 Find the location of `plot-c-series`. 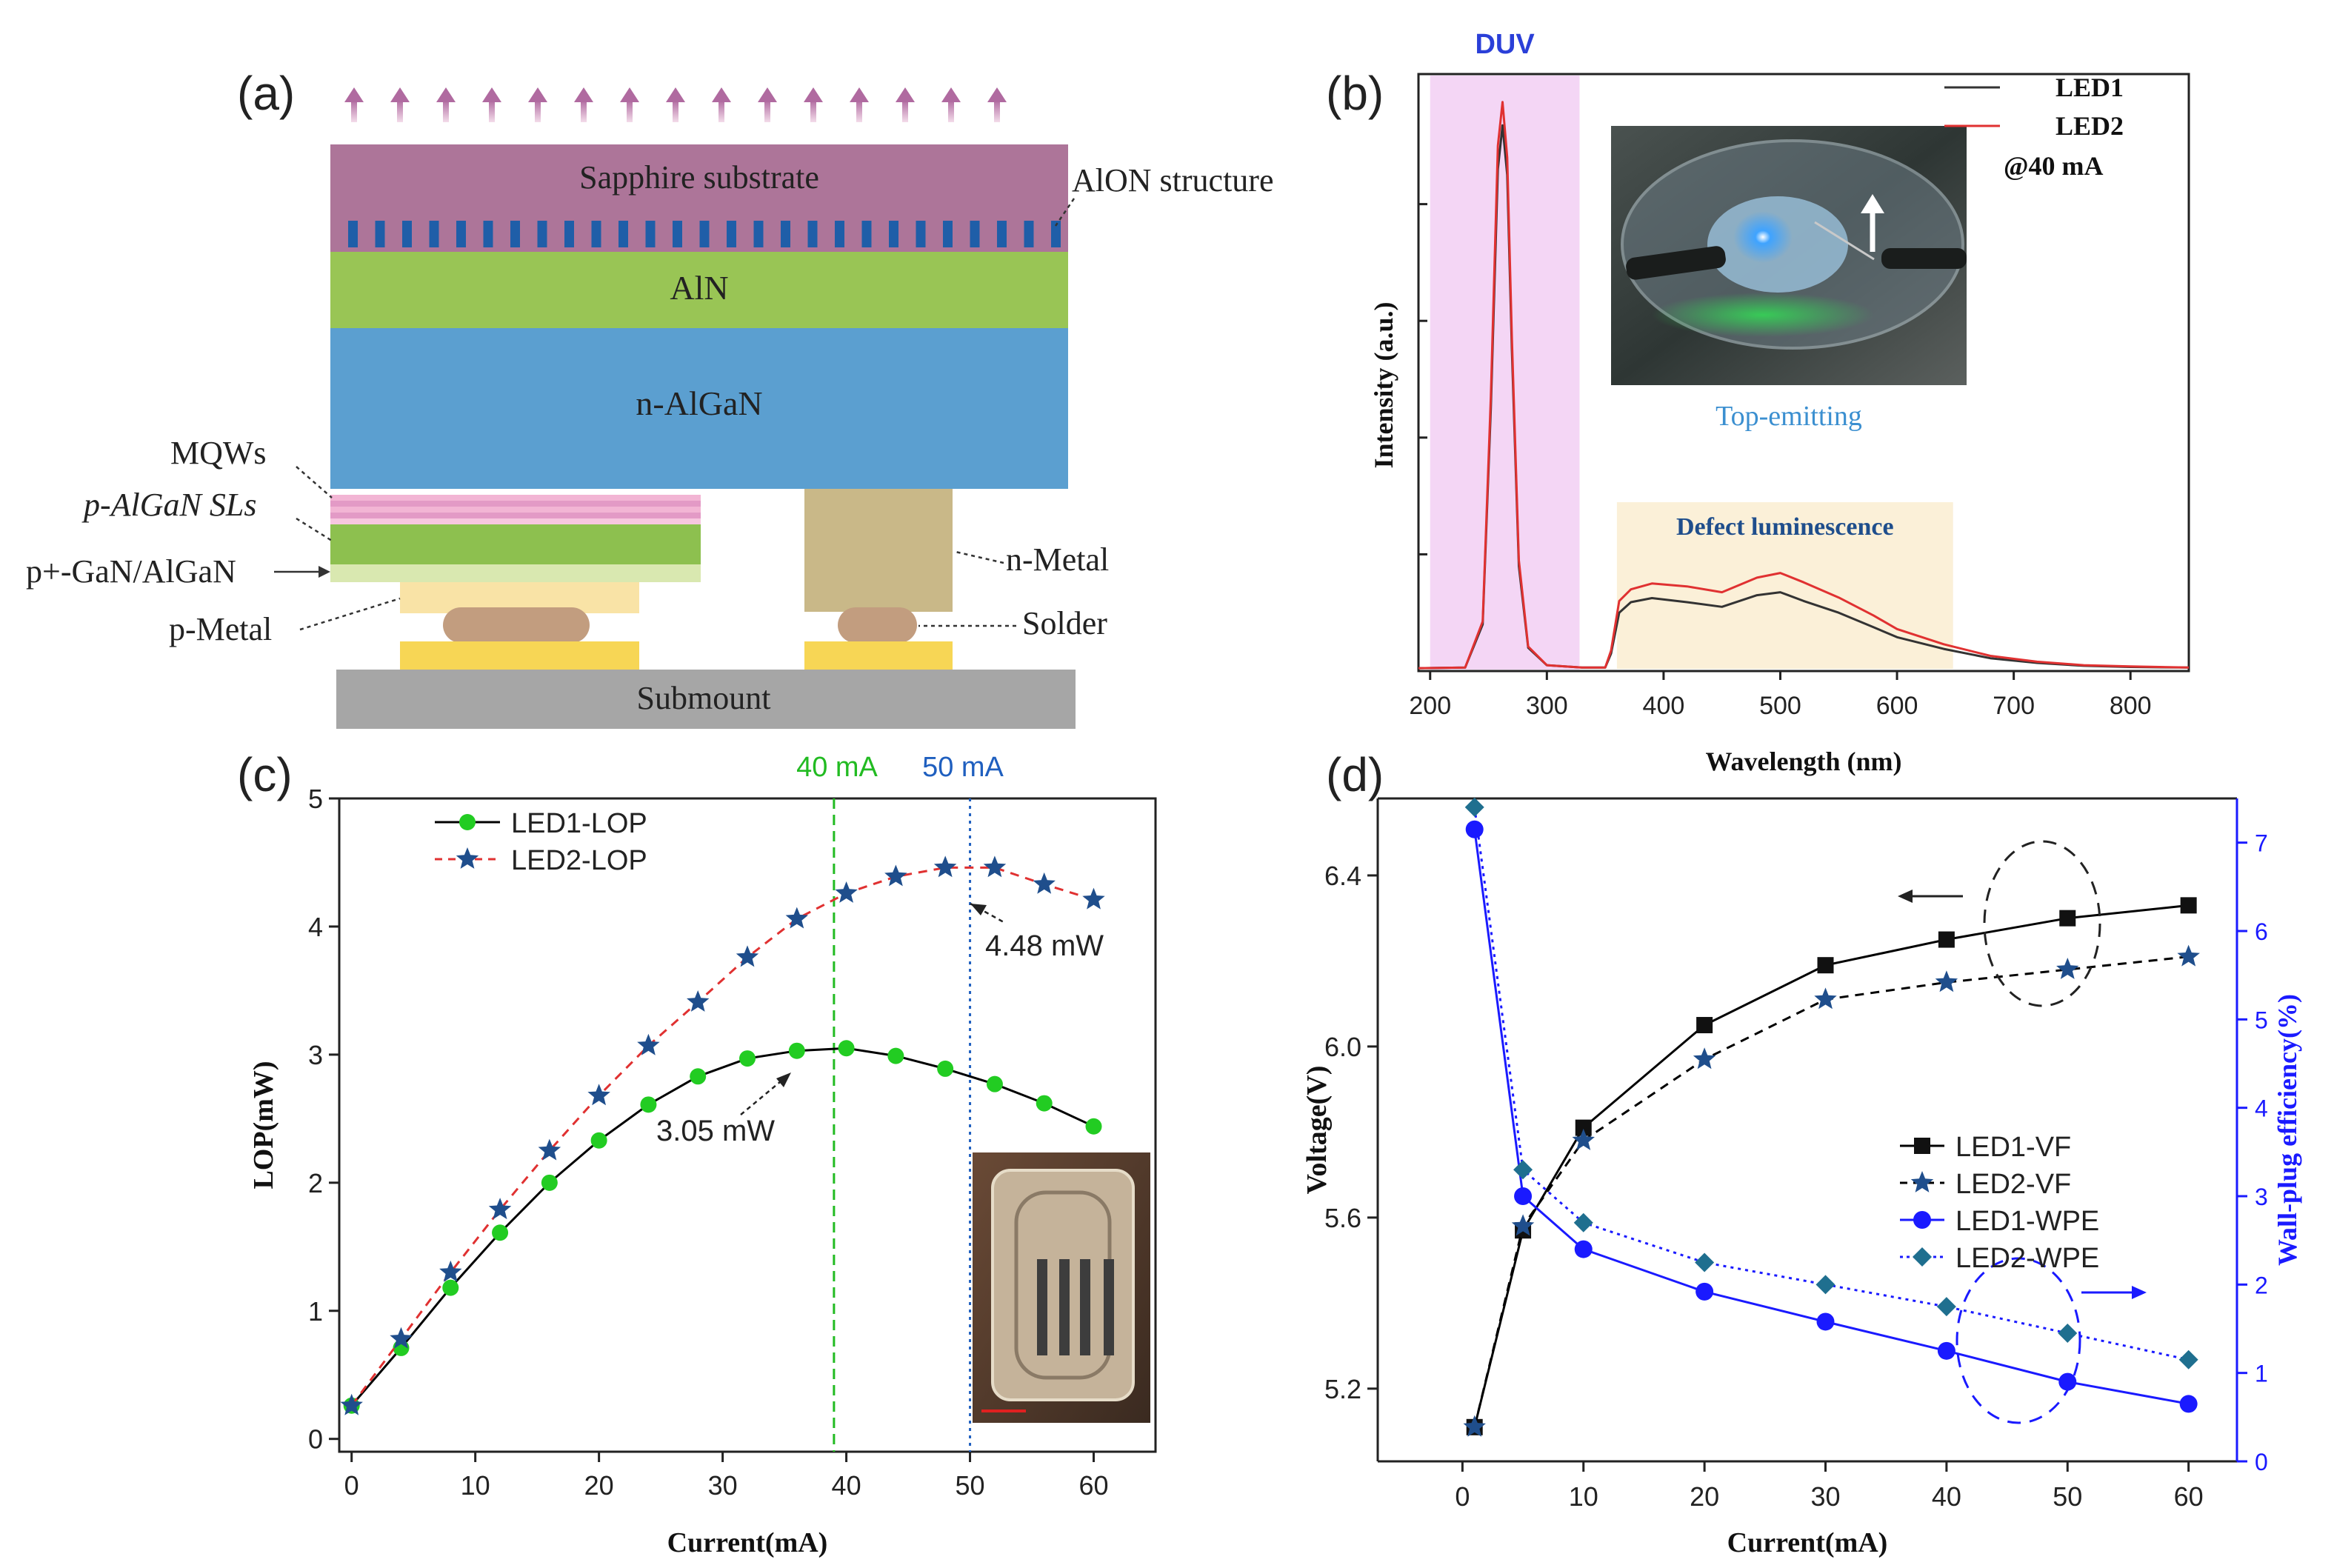

plot-c-series is located at coordinates (722, 1135).